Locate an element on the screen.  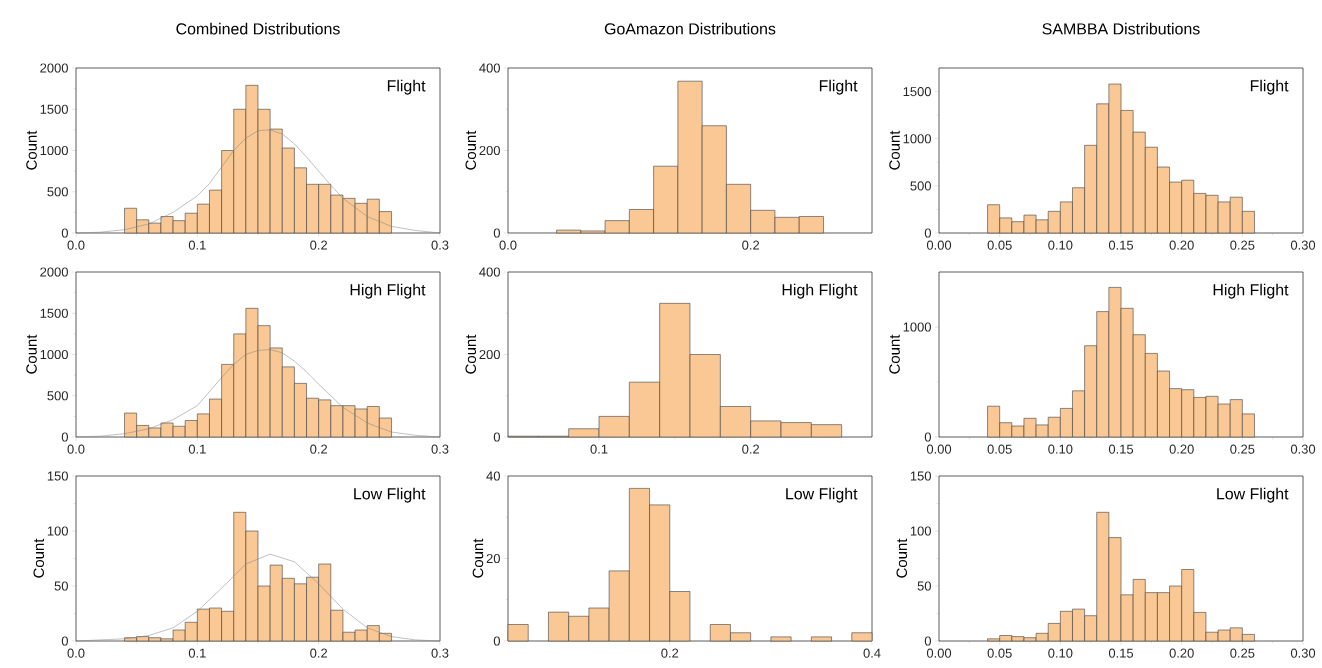
chart-title: SAMBBA Distributions is located at coordinates (1121, 28).